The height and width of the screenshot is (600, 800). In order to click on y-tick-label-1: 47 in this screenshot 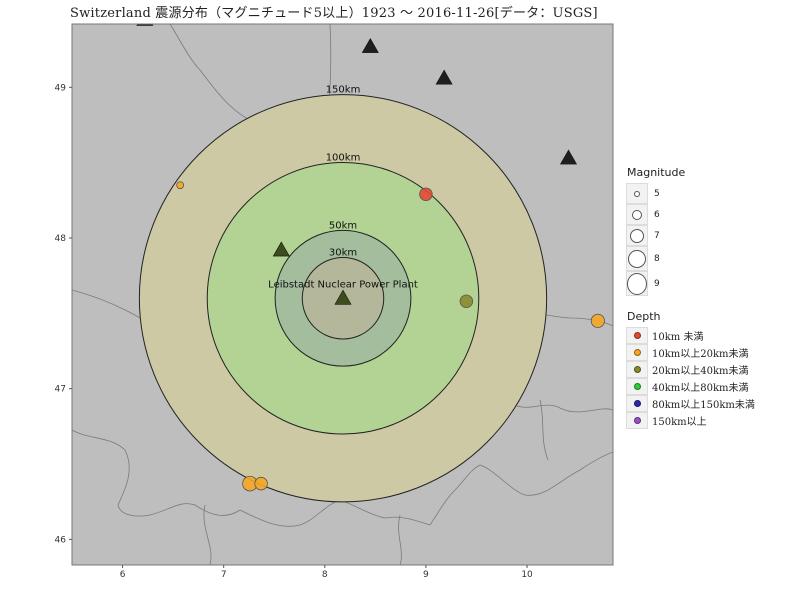, I will do `click(60, 390)`.